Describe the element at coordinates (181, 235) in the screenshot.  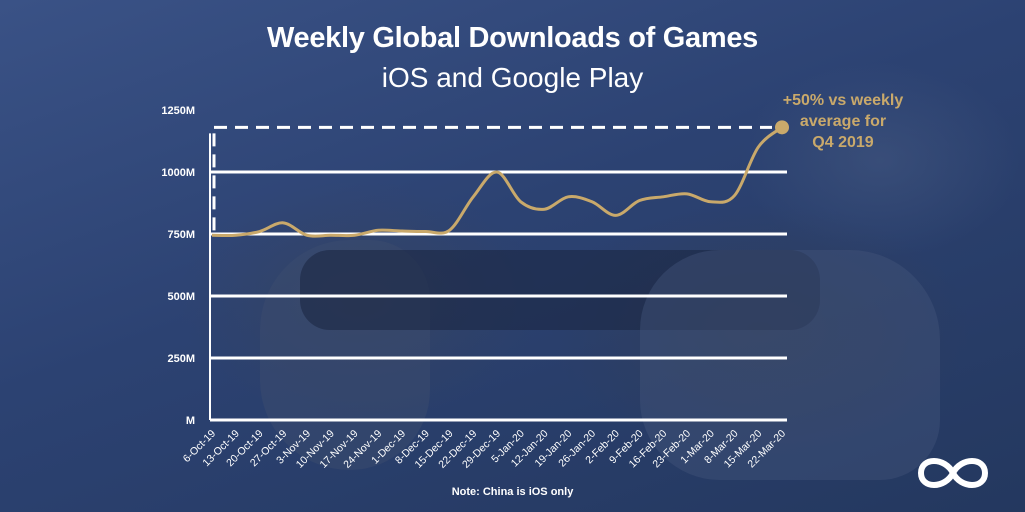
I see `y-tick-label: 750M` at that location.